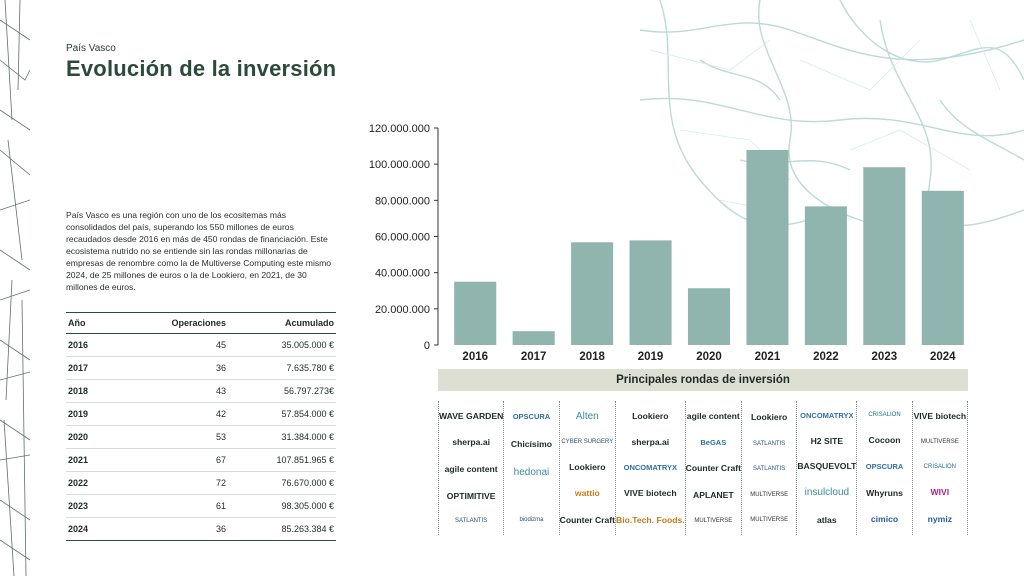 The height and width of the screenshot is (576, 1024). I want to click on bar-2021, so click(767, 247).